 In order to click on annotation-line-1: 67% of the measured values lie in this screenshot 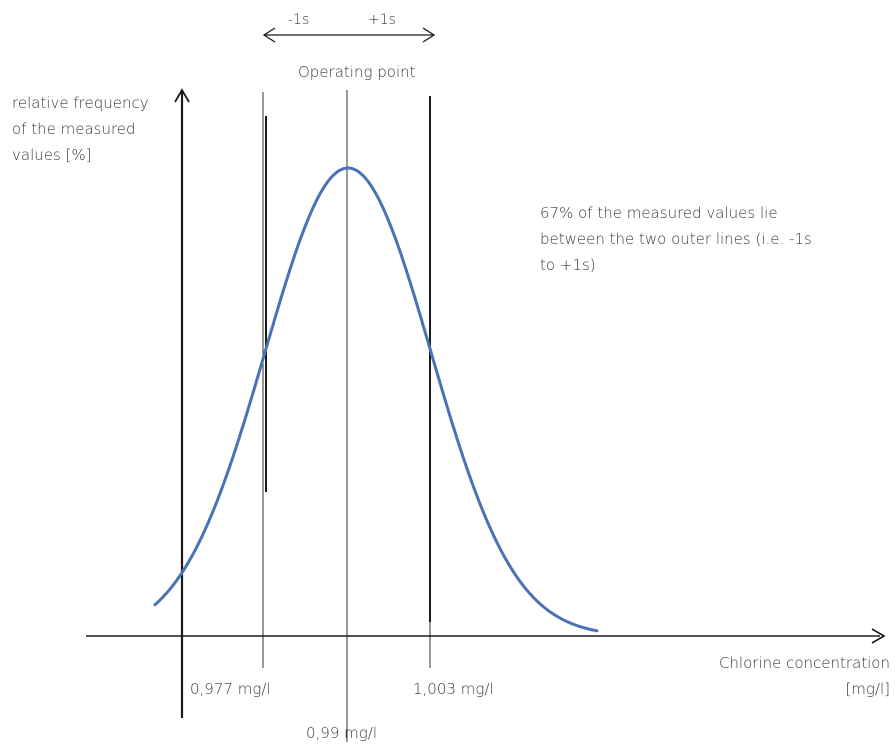, I will do `click(659, 213)`.